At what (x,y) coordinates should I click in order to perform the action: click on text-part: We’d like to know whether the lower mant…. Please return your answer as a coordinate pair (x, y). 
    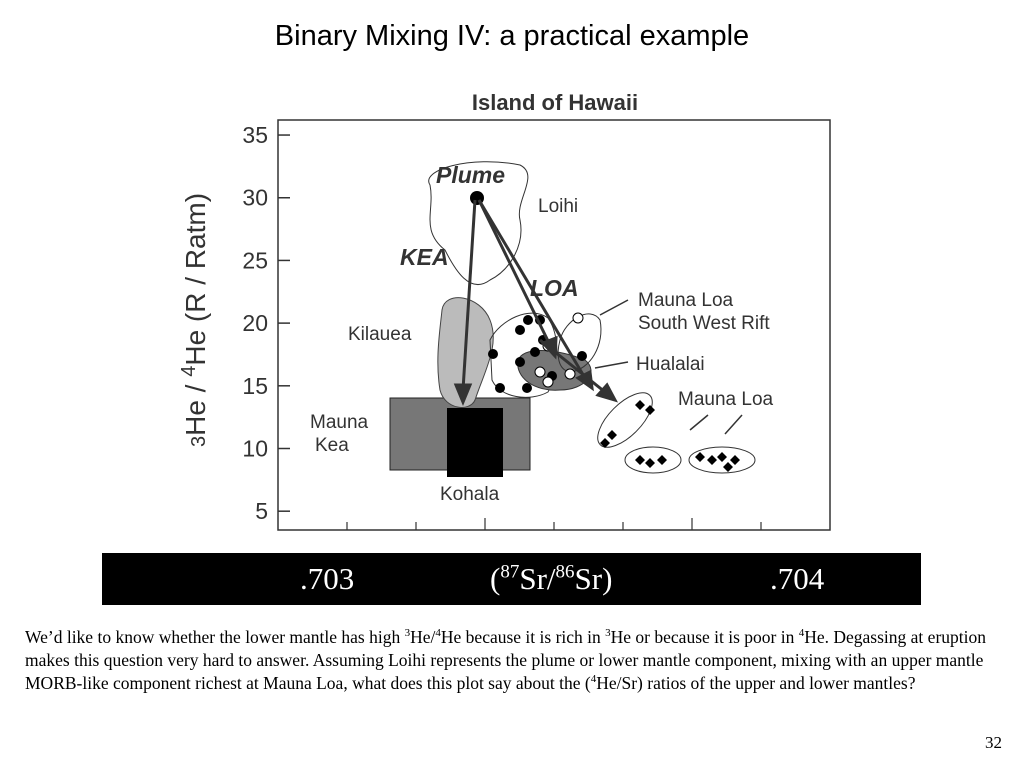
    Looking at the image, I should click on (215, 637).